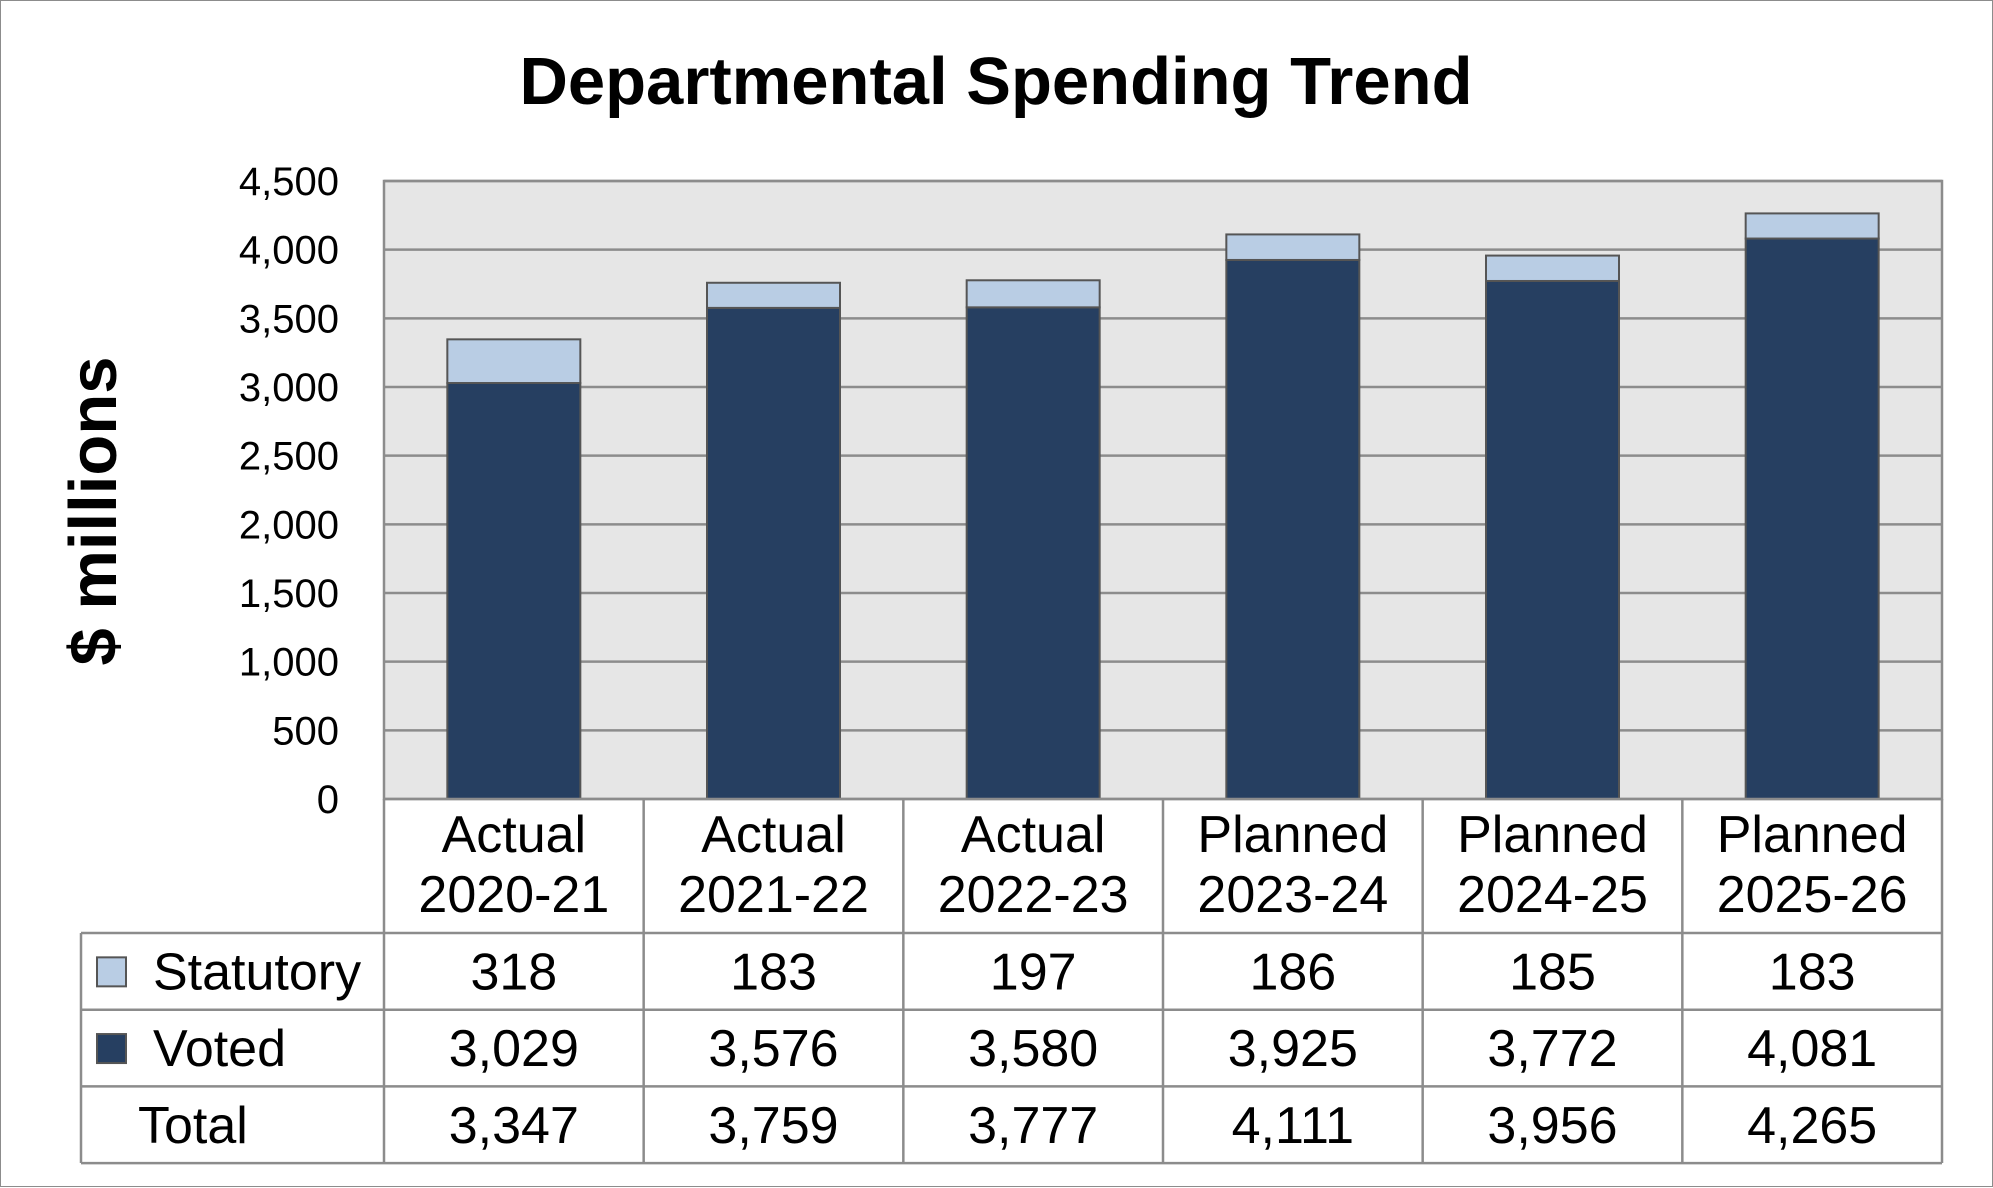  What do you see at coordinates (289, 525) in the screenshot?
I see `y-tick-label: 2,000` at bounding box center [289, 525].